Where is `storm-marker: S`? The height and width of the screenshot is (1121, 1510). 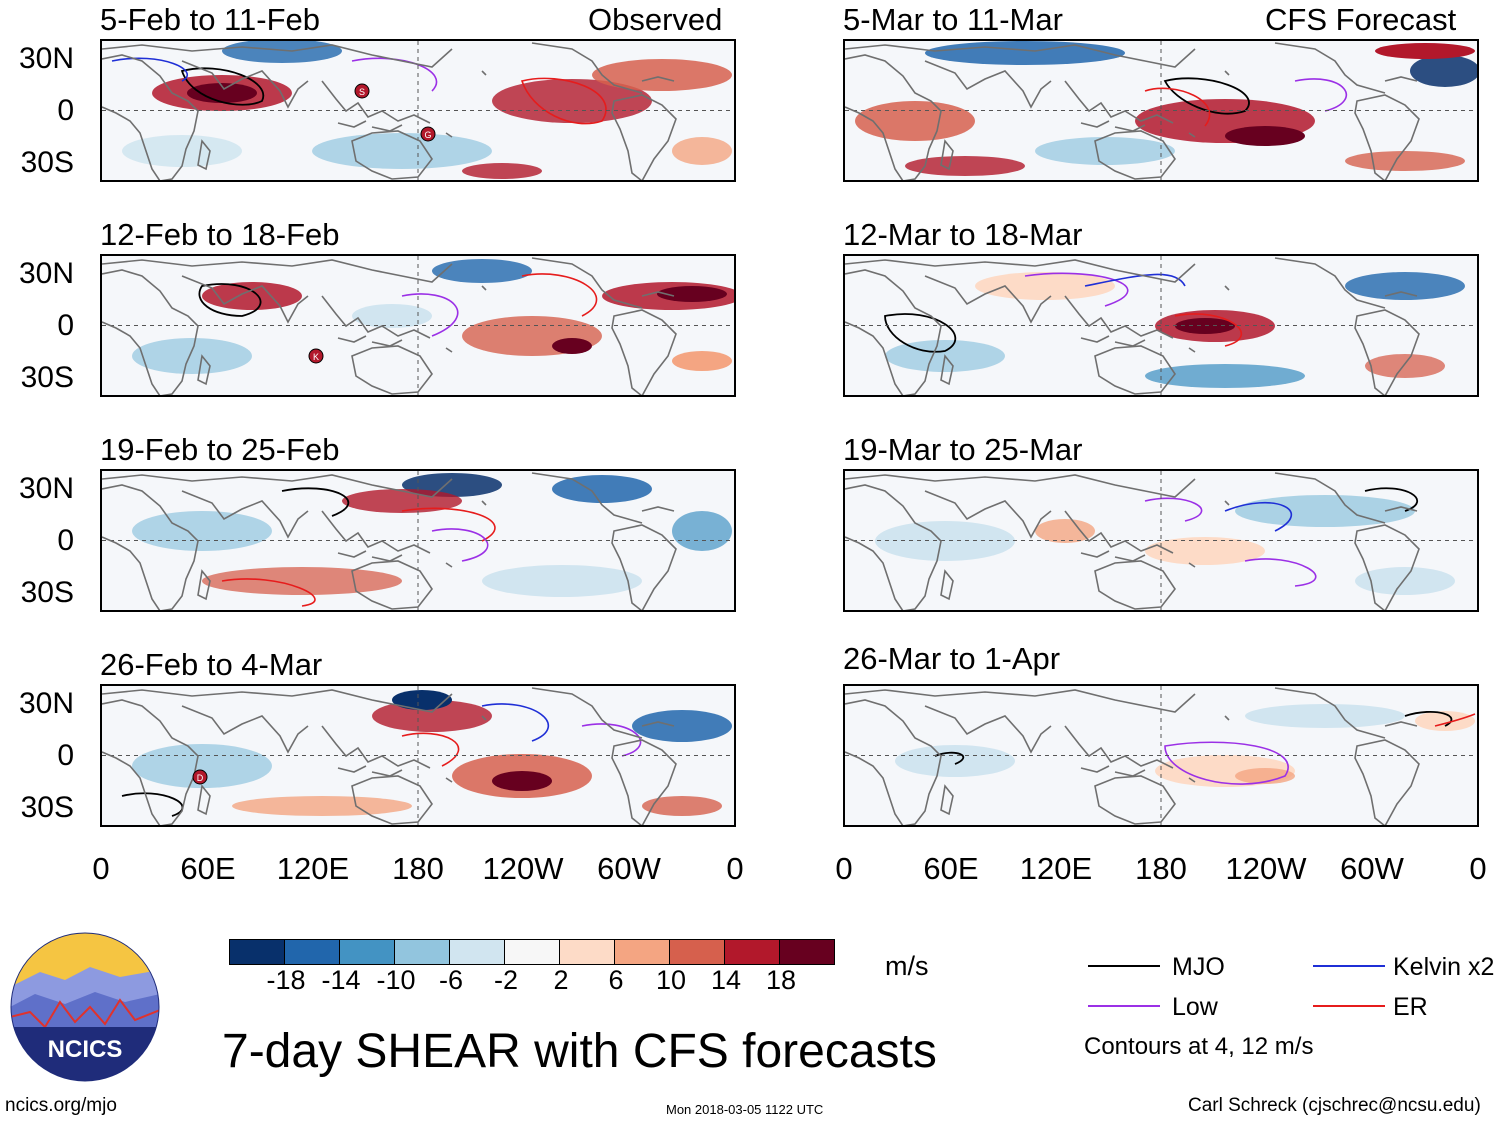
storm-marker: S is located at coordinates (362, 91).